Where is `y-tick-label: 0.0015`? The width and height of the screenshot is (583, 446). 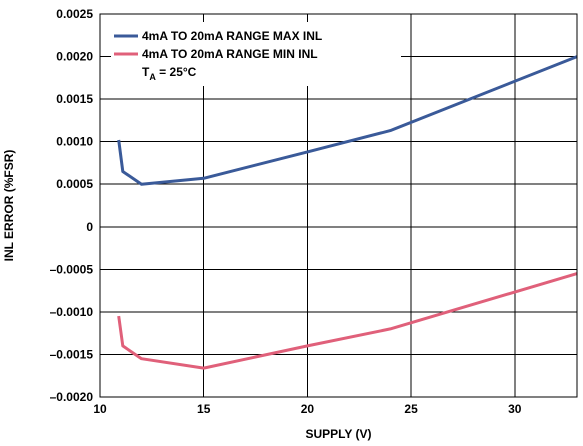
y-tick-label: 0.0015 is located at coordinates (74, 99).